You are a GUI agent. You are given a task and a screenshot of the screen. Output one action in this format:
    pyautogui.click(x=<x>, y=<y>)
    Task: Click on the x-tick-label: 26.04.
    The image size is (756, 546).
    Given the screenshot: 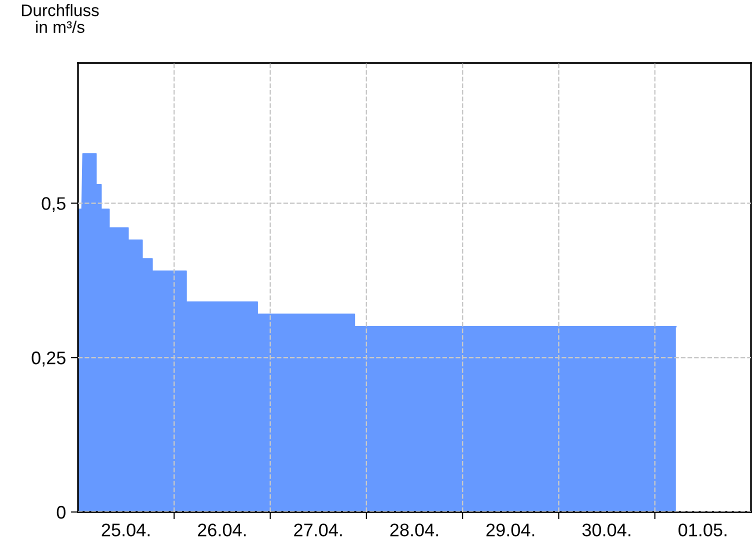 What is the action you would take?
    pyautogui.click(x=222, y=530)
    